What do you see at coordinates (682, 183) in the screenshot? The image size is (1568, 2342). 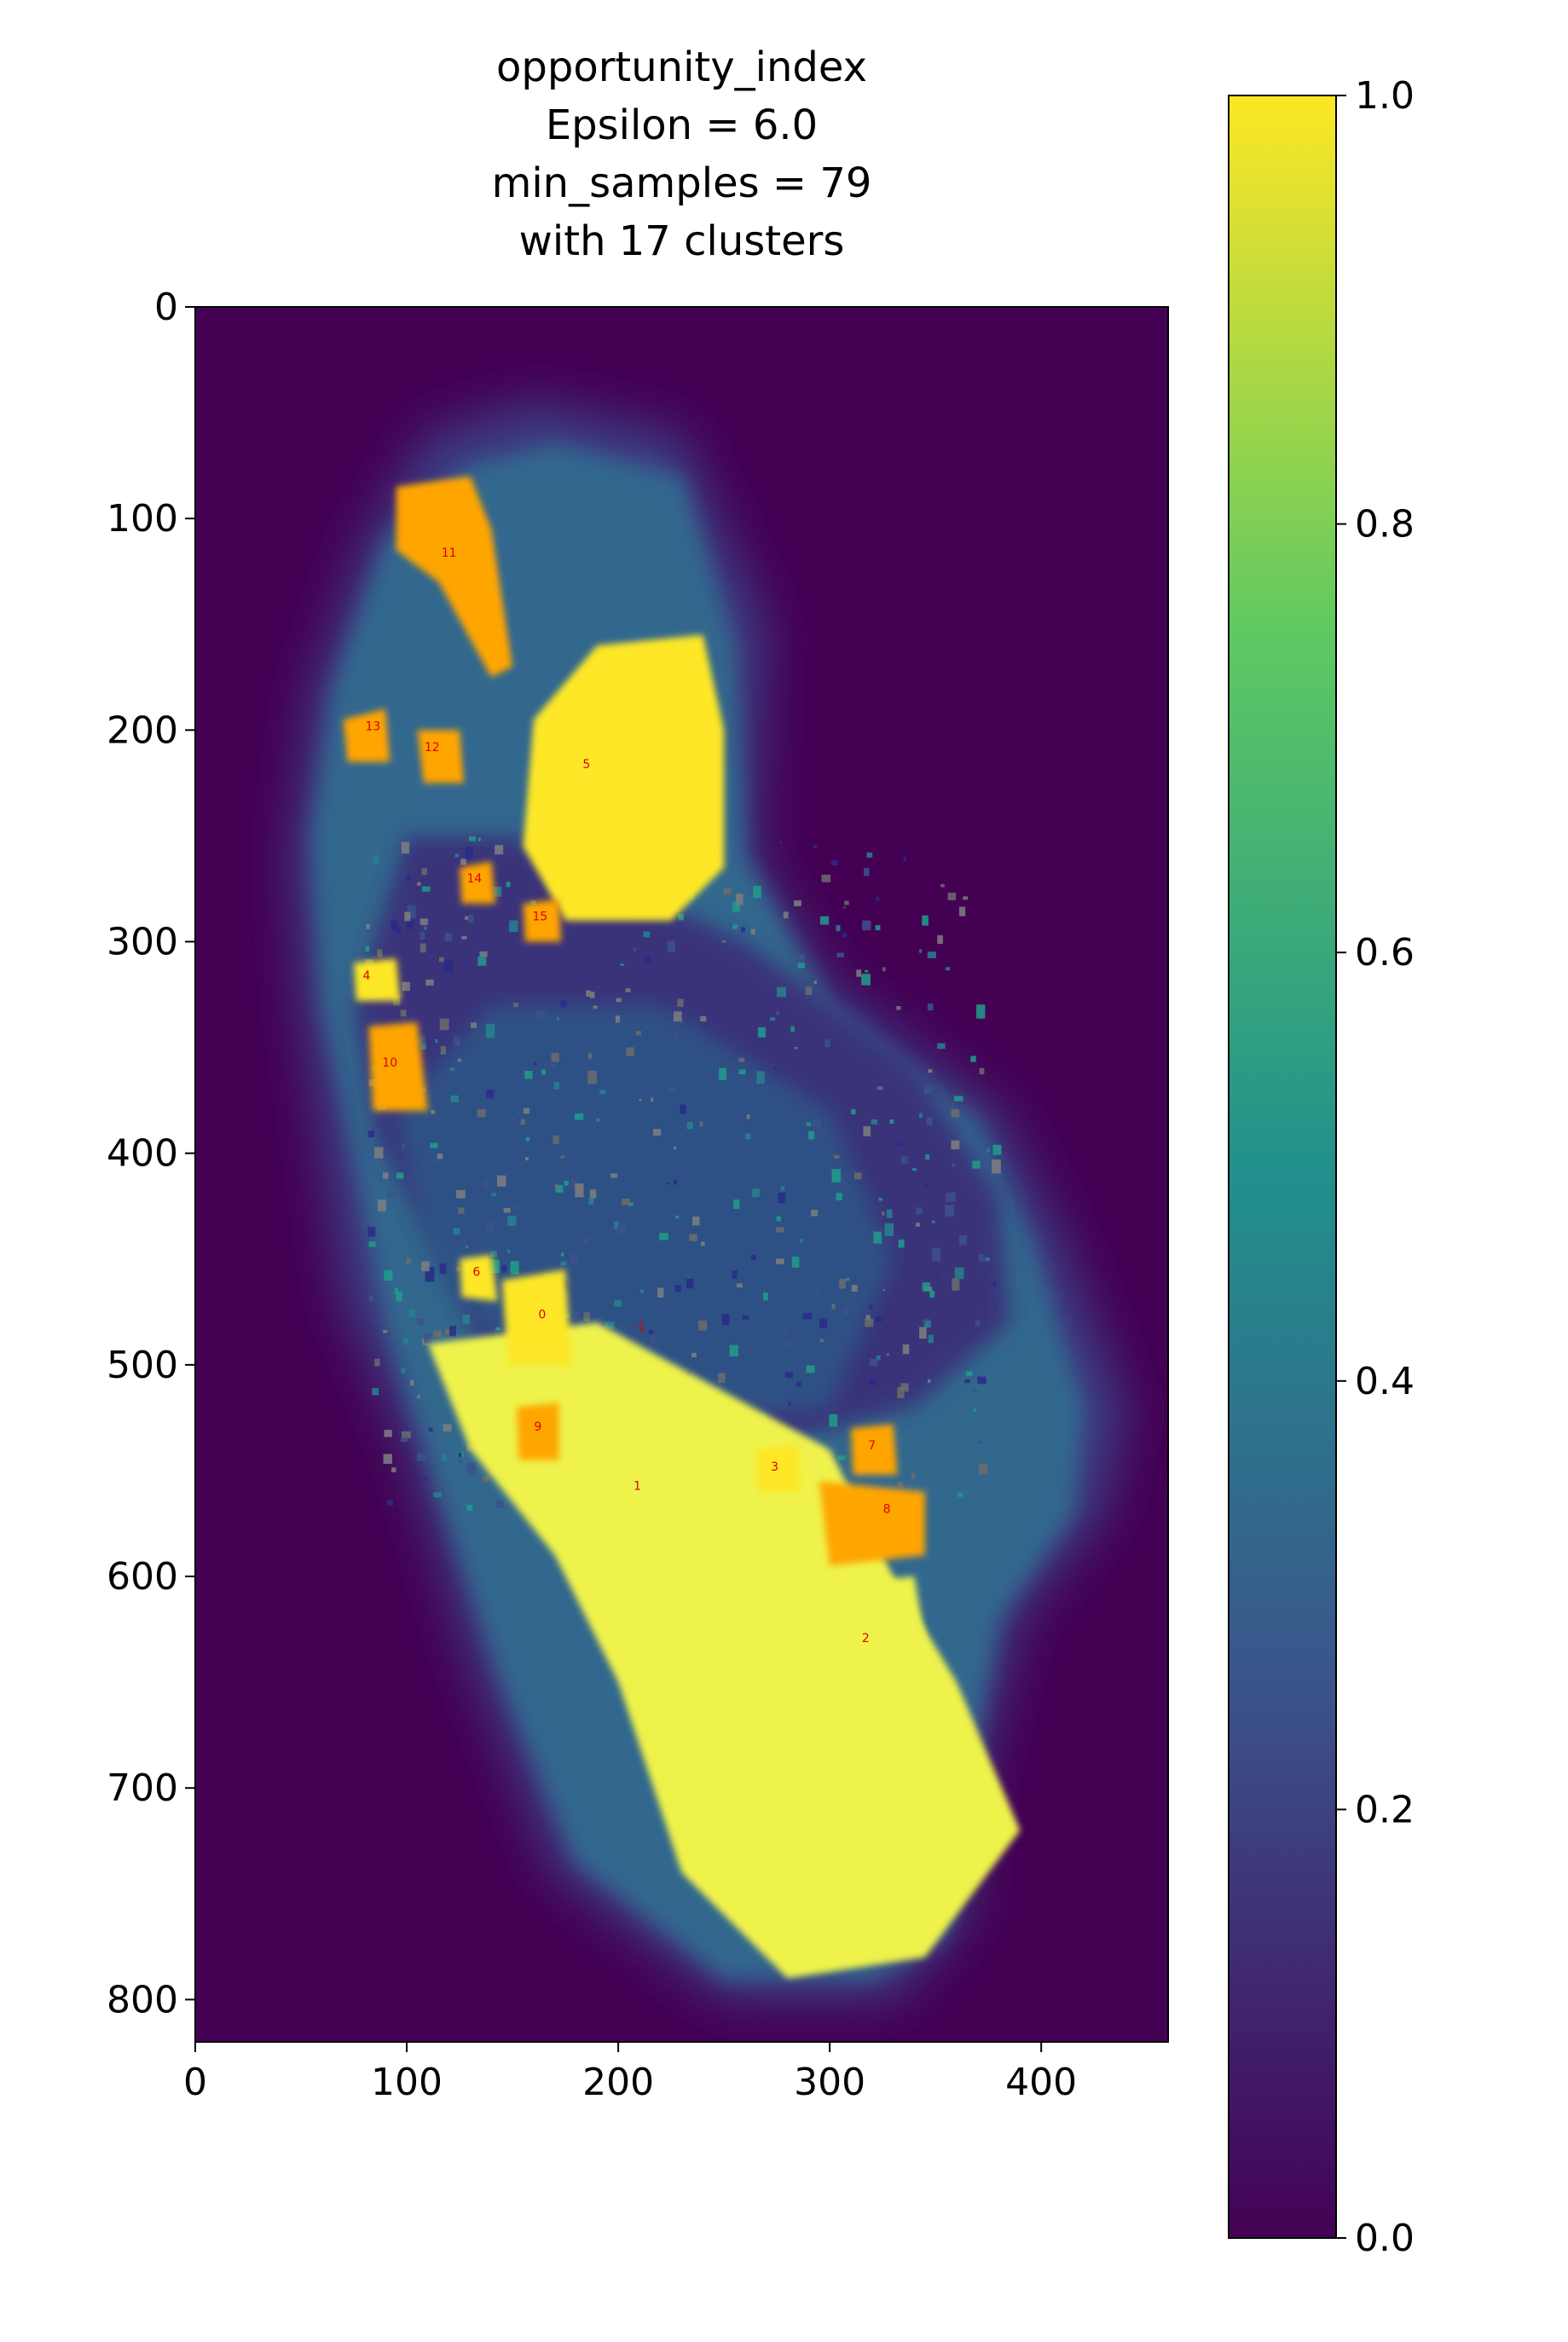 I see `title-line: min_samples = 79` at bounding box center [682, 183].